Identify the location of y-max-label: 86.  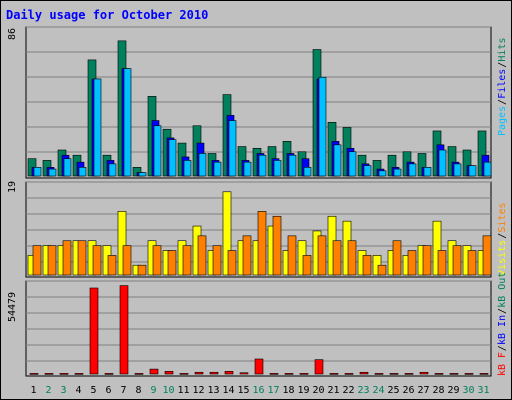
(12, 34).